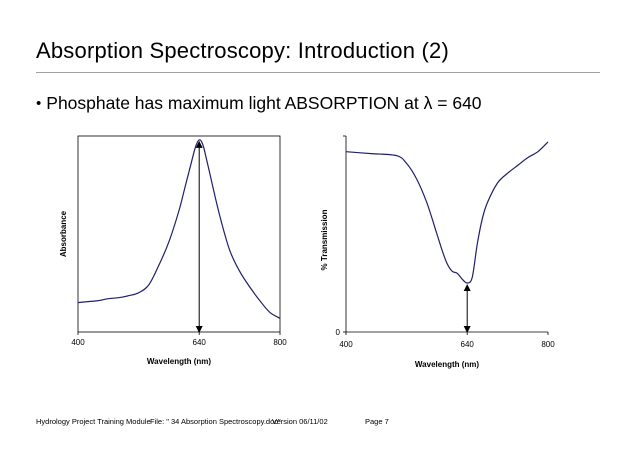 This screenshot has width=638, height=451. What do you see at coordinates (468, 344) in the screenshot?
I see `transmission-x-tick-label: 640` at bounding box center [468, 344].